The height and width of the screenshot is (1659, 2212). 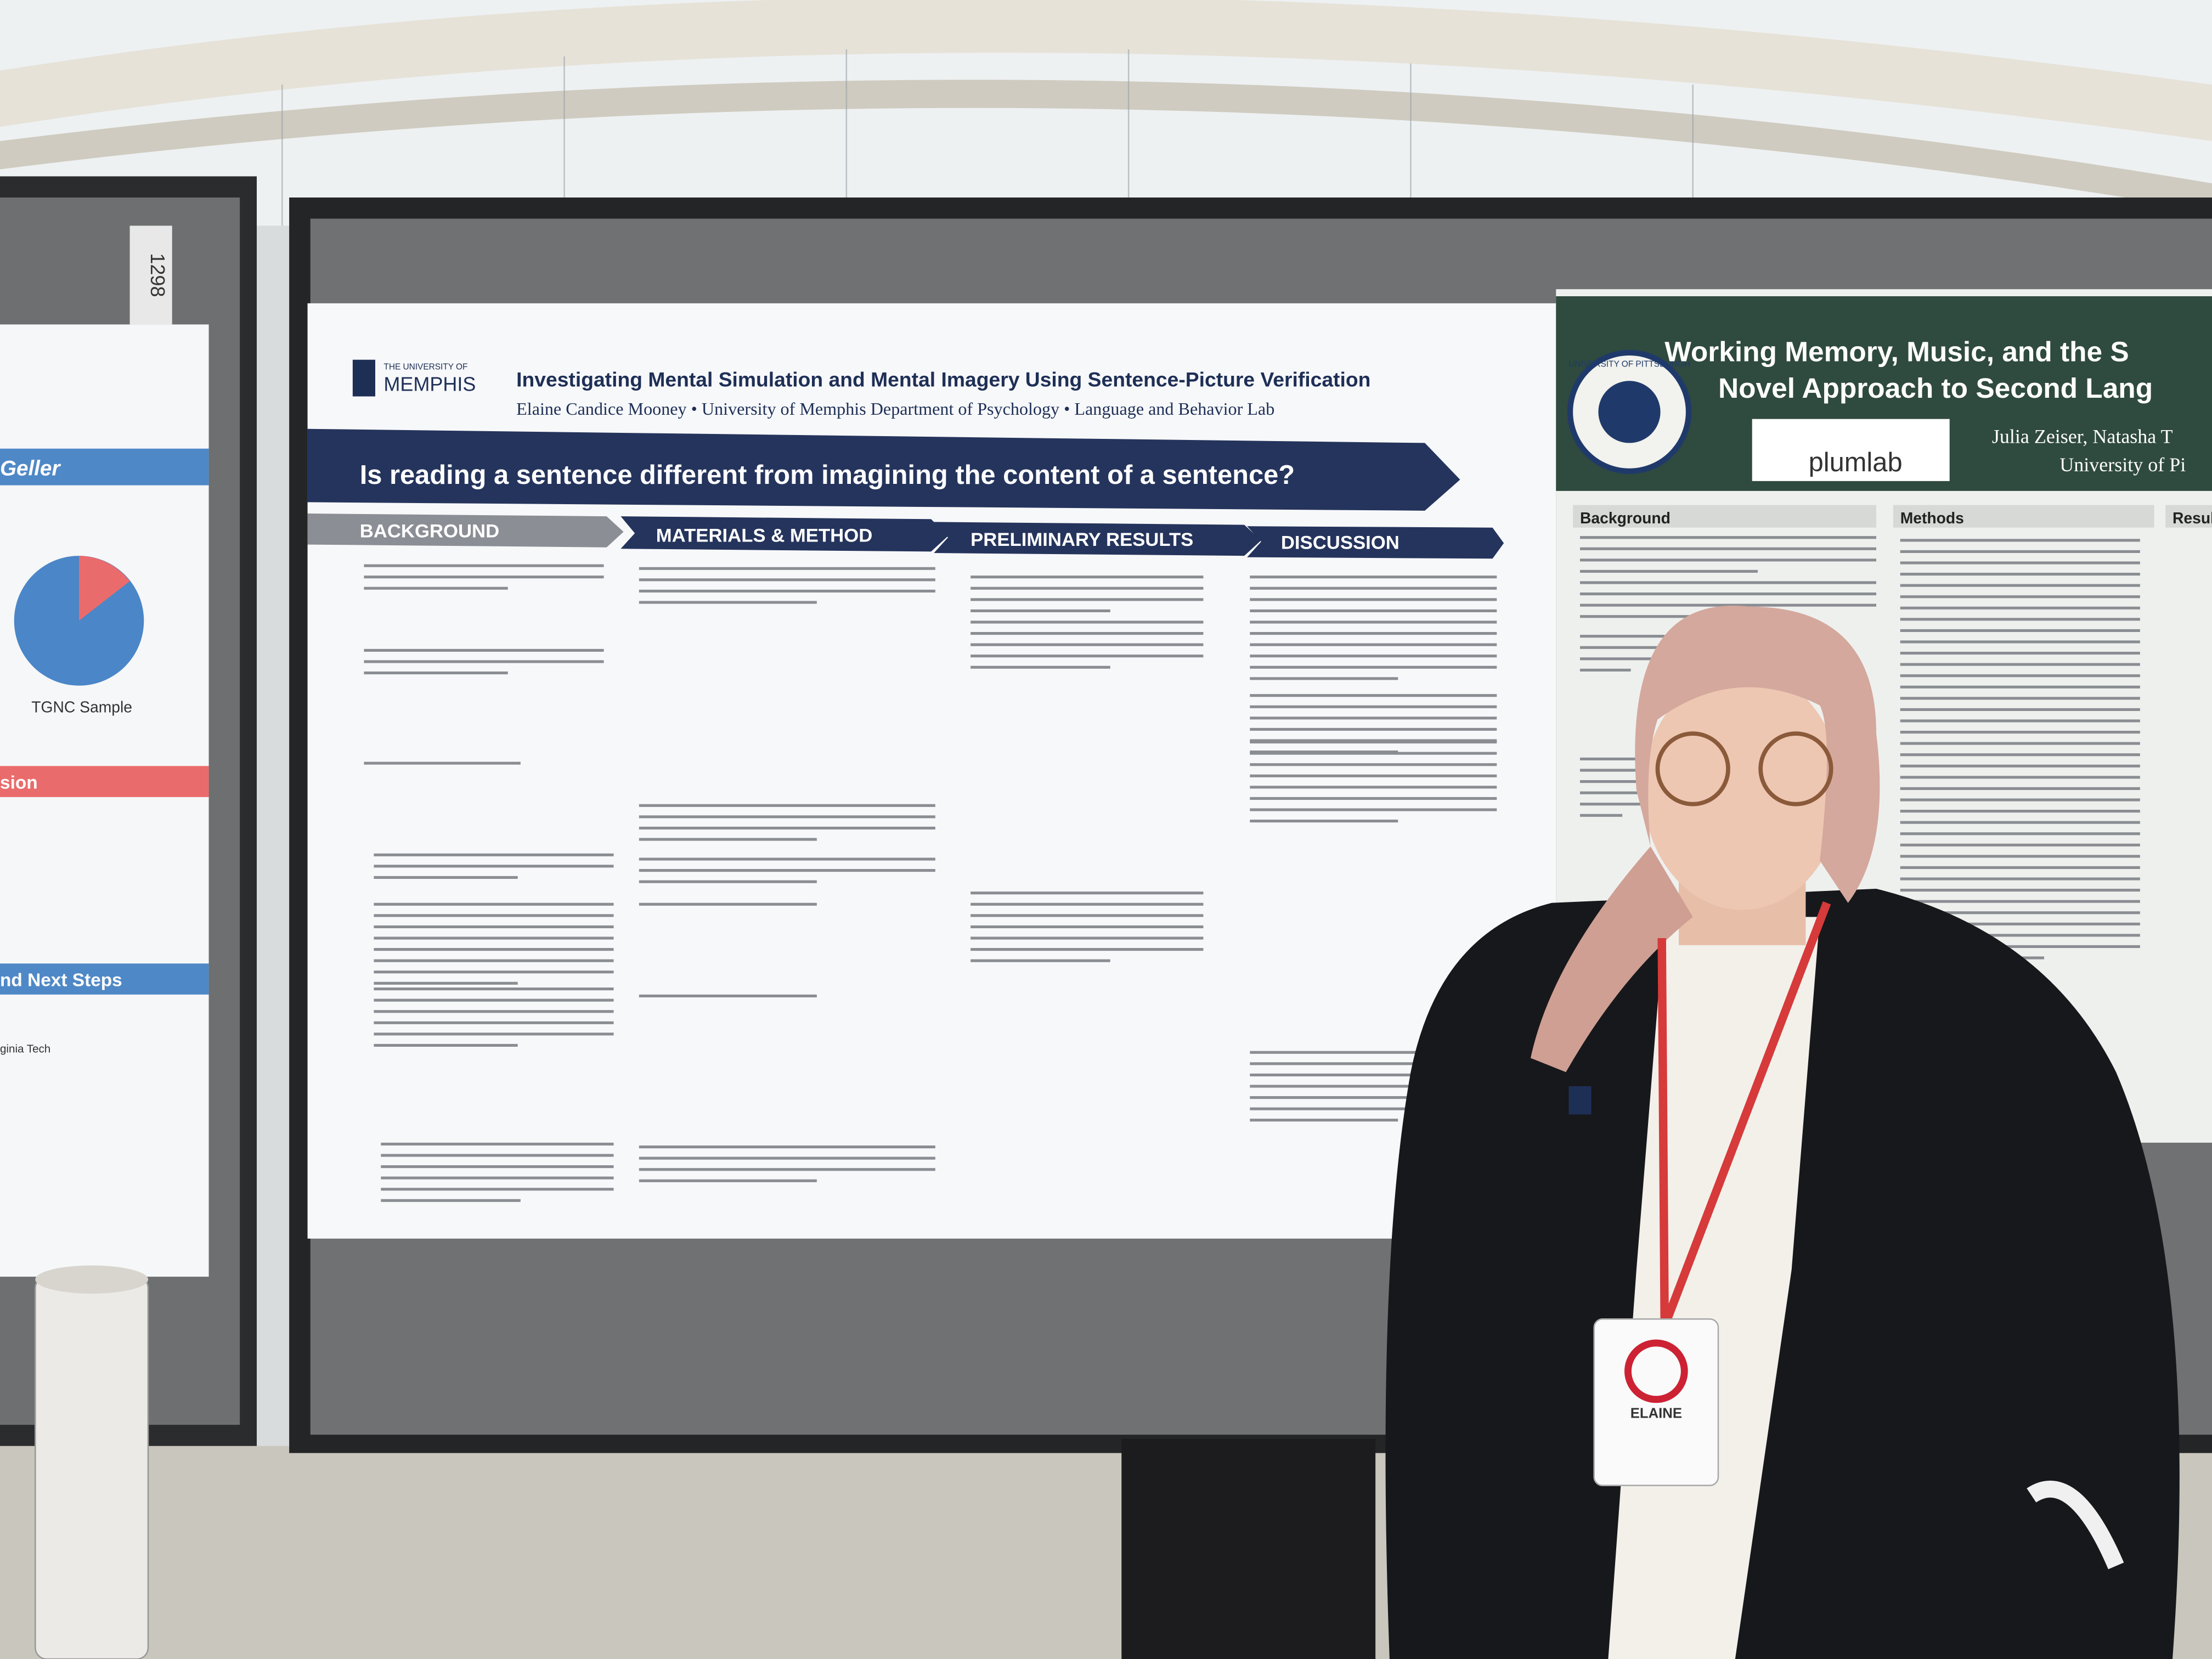 What do you see at coordinates (429, 531) in the screenshot?
I see `section-header: BACKGROUND` at bounding box center [429, 531].